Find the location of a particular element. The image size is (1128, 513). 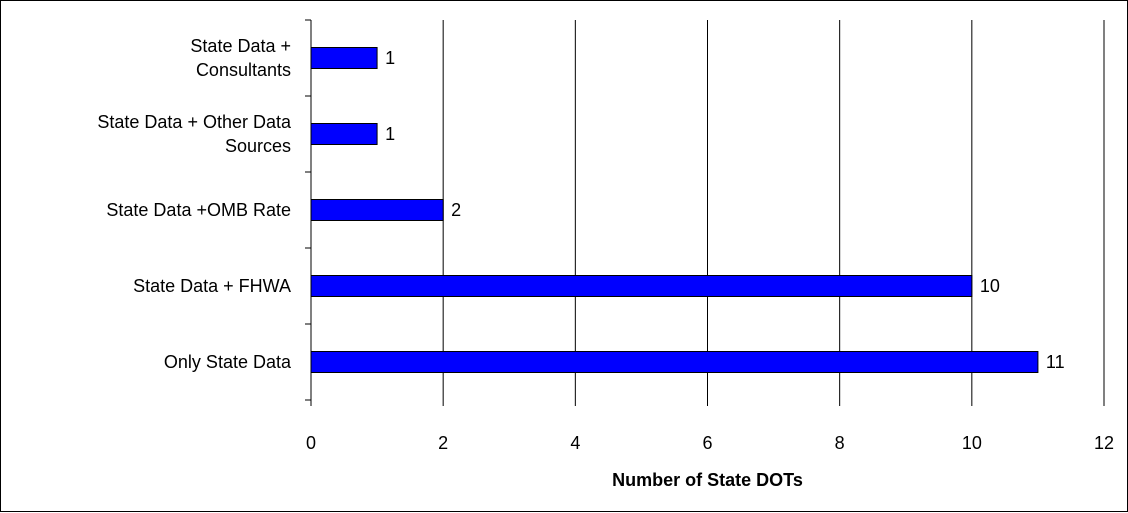

x-tick-label: 12 is located at coordinates (1104, 443).